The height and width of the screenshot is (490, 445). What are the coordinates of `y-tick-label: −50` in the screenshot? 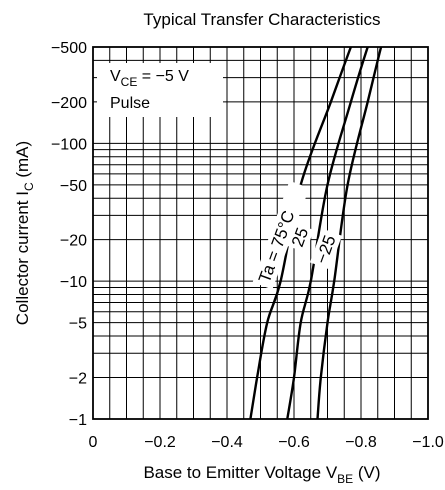 It's located at (73, 186).